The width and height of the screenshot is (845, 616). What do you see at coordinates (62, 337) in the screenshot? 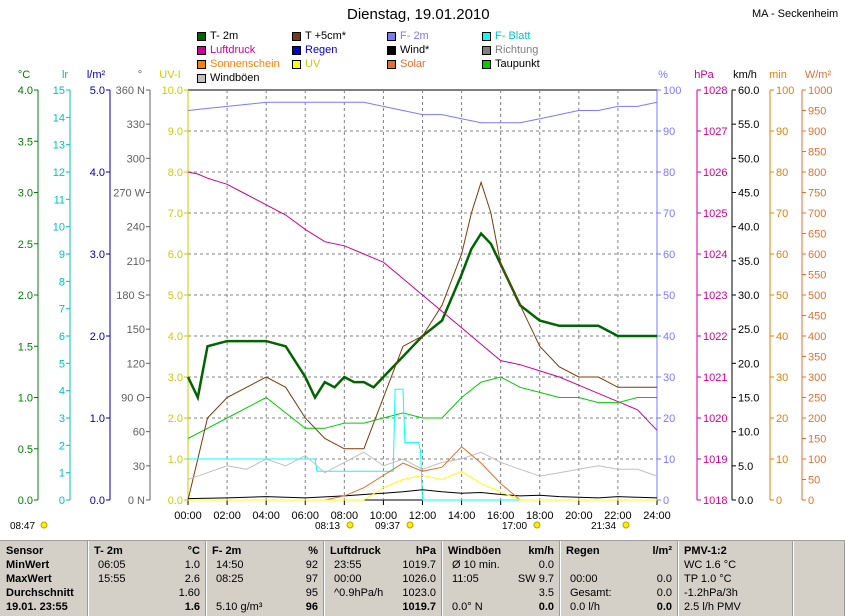
I see `left-axis-tick-label: 6` at bounding box center [62, 337].